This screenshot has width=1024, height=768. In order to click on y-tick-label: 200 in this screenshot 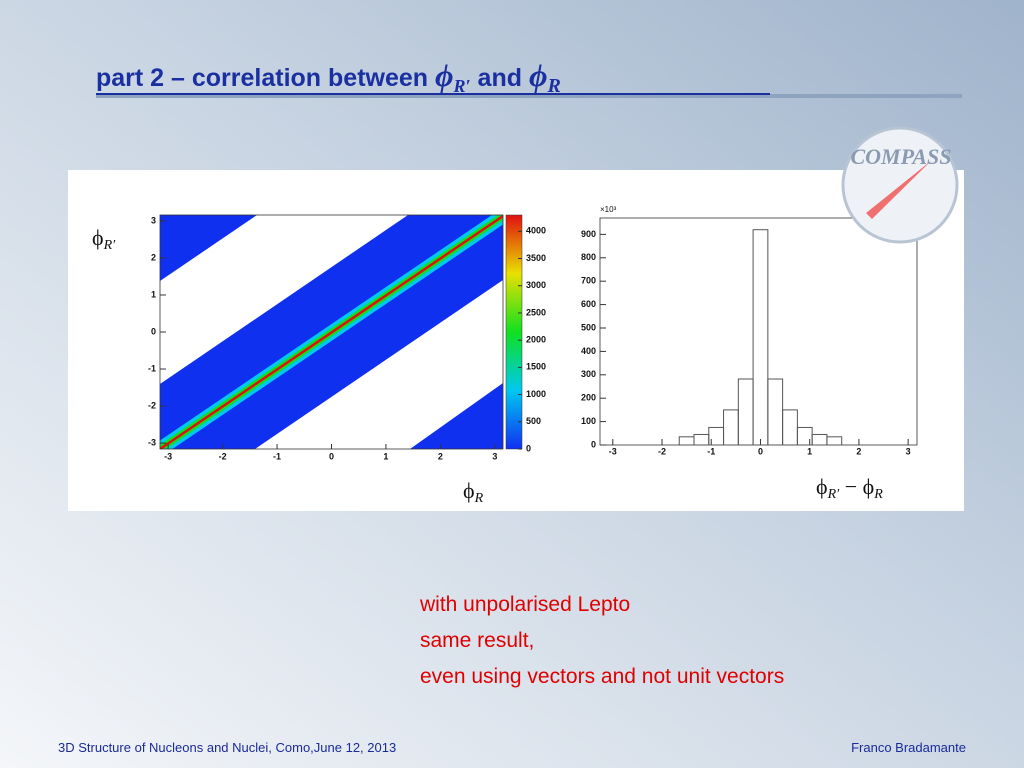, I will do `click(588, 398)`.